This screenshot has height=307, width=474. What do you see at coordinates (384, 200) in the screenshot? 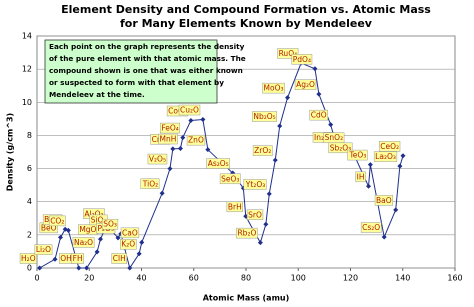
I see `point-label-text: BaO` at bounding box center [384, 200].